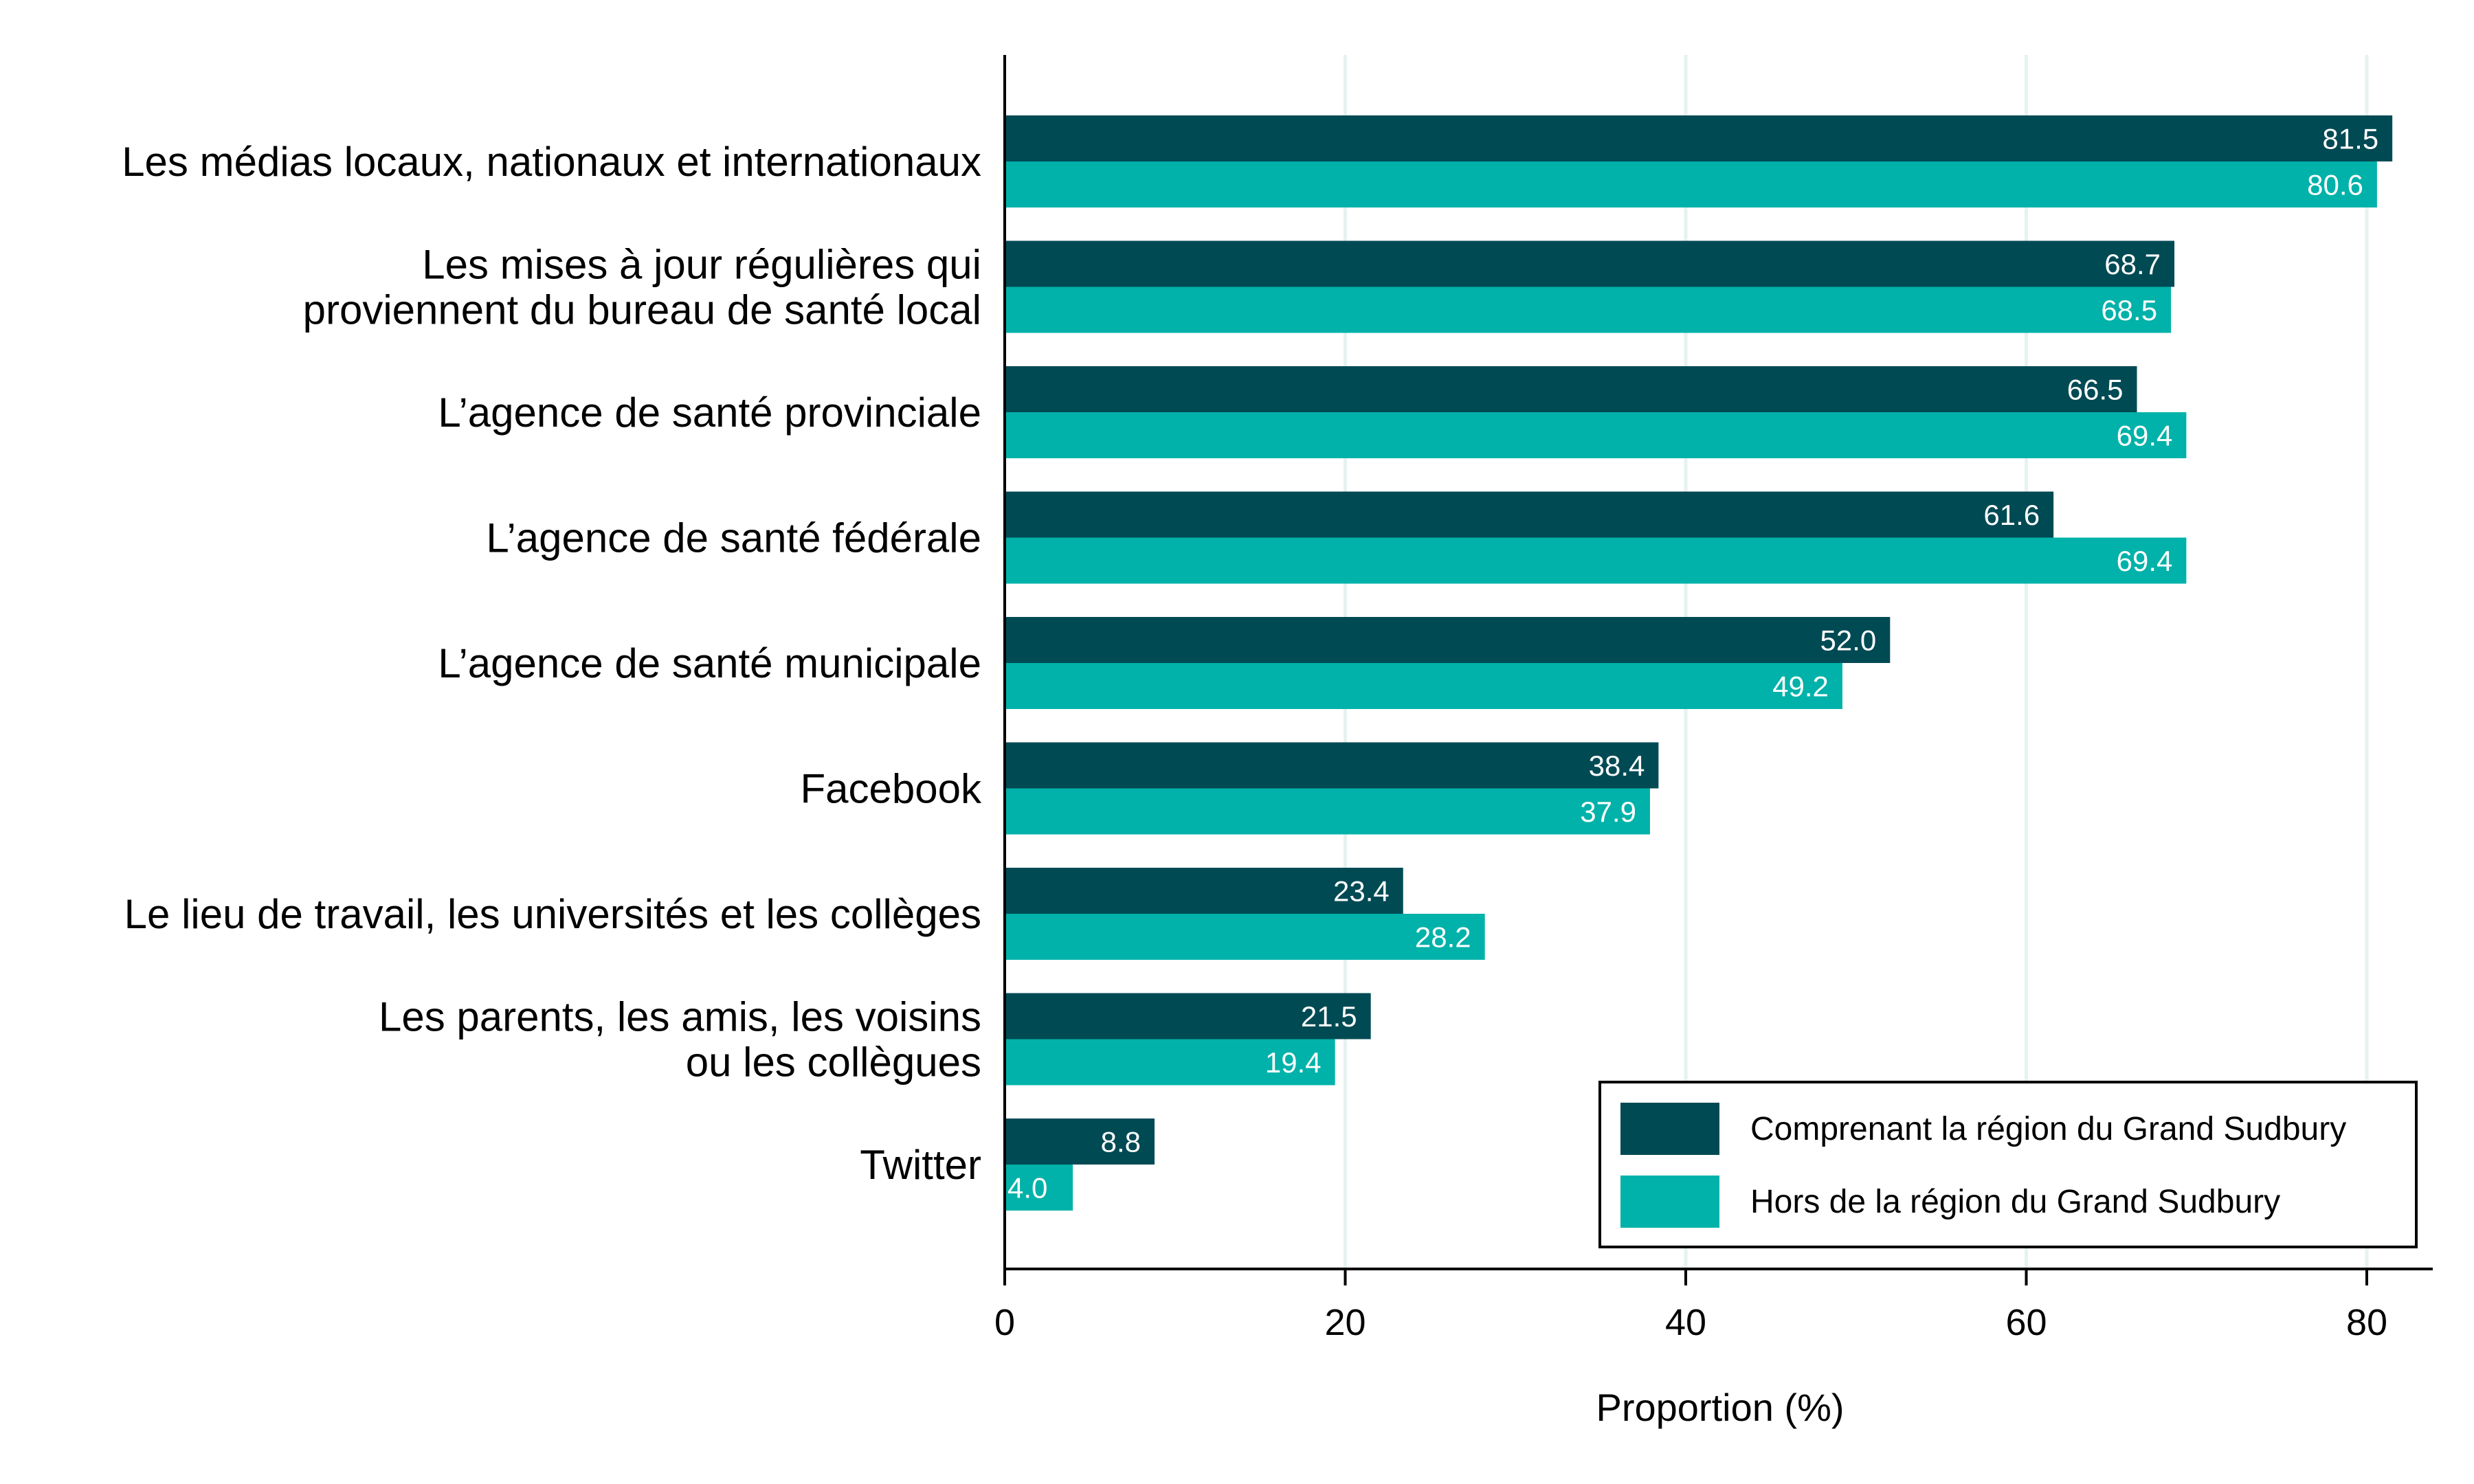 Image resolution: width=2474 pixels, height=1484 pixels. I want to click on category-label-5: Facebook, so click(891, 789).